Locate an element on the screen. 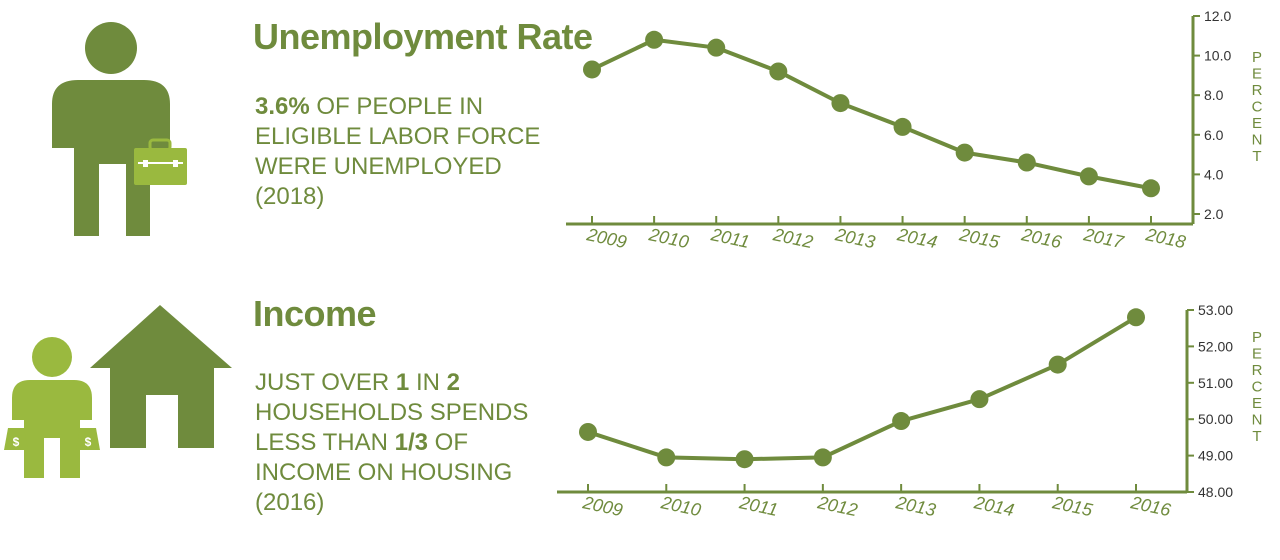 This screenshot has height=560, width=1280. house-icon is located at coordinates (161, 376).